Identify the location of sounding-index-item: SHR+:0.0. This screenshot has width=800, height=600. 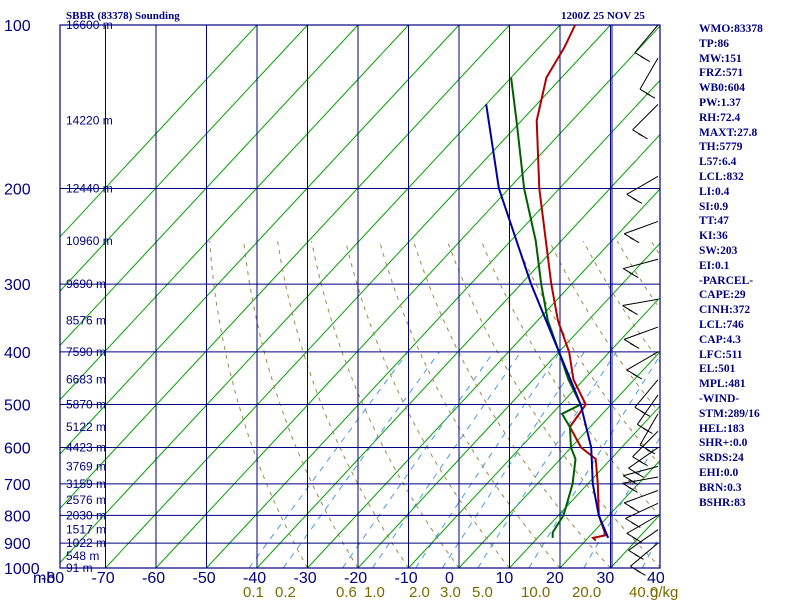
(723, 443).